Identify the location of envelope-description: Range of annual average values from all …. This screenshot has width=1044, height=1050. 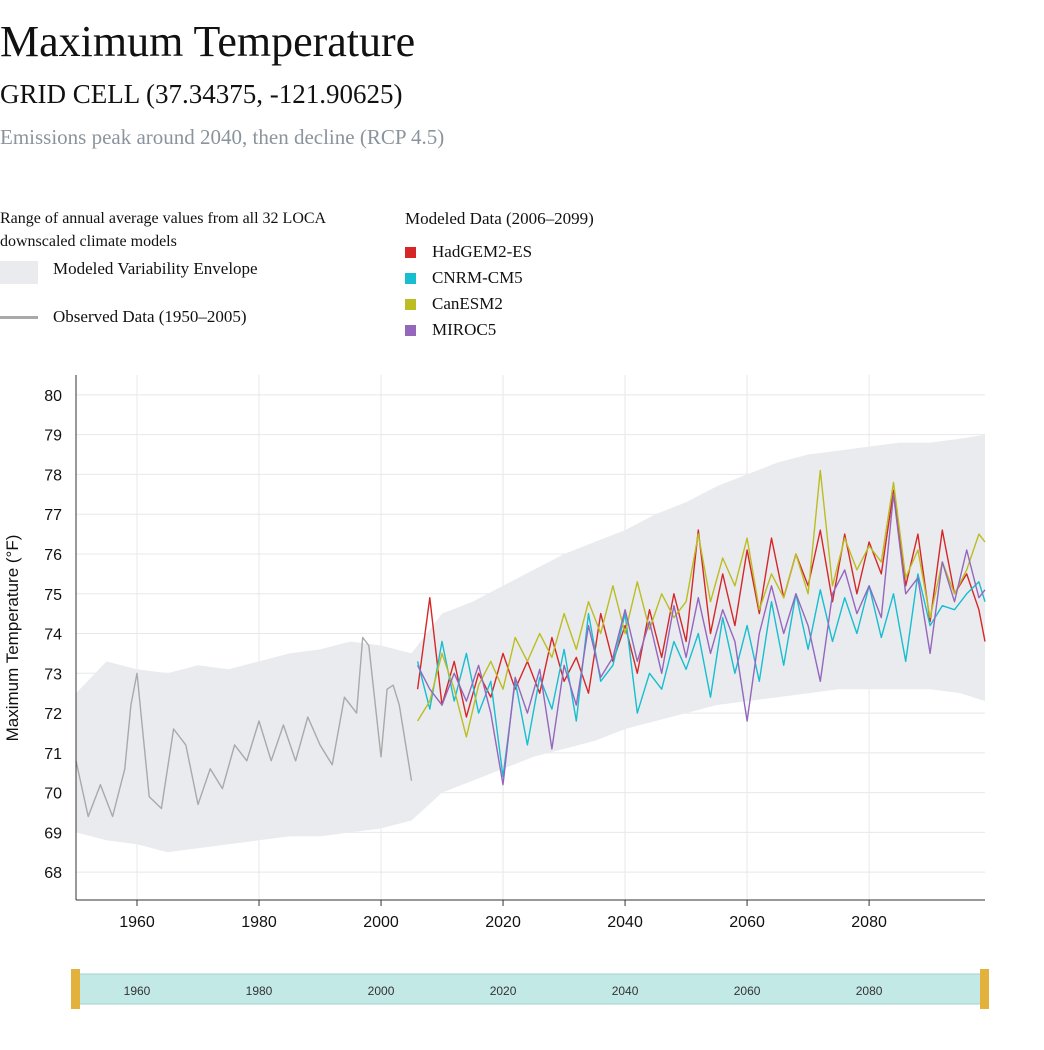
(163, 230).